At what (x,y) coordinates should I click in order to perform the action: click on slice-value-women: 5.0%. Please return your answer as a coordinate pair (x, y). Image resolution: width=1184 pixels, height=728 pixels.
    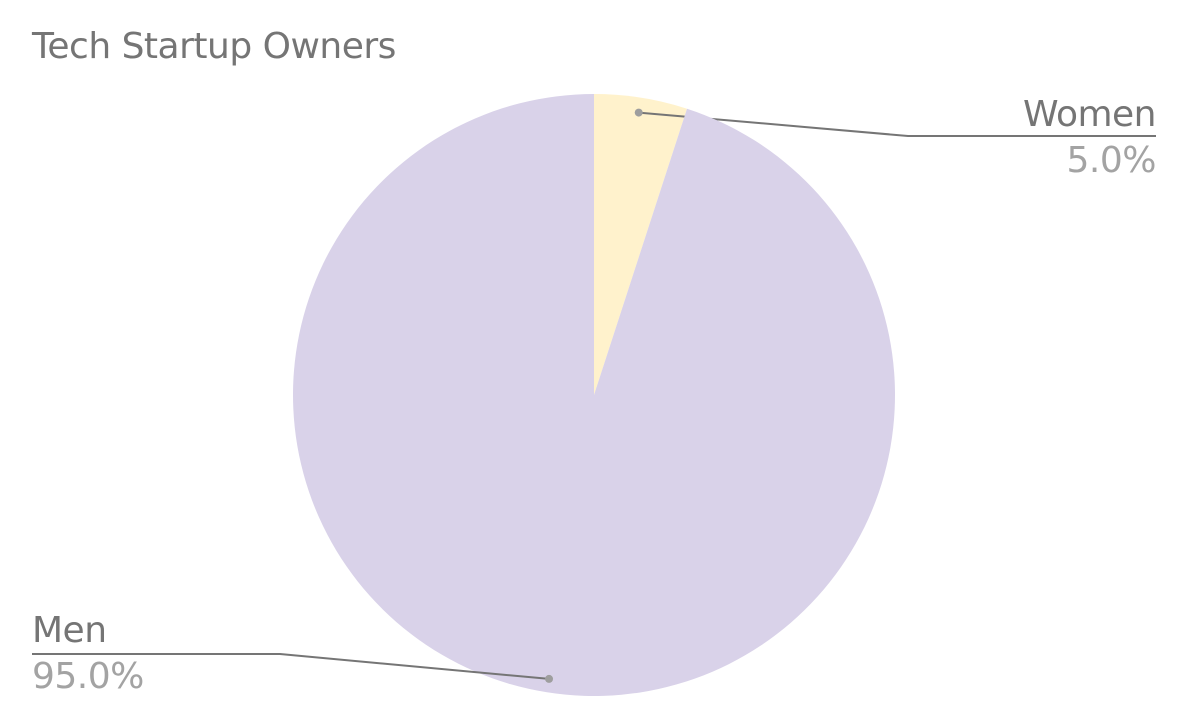
    Looking at the image, I should click on (1111, 160).